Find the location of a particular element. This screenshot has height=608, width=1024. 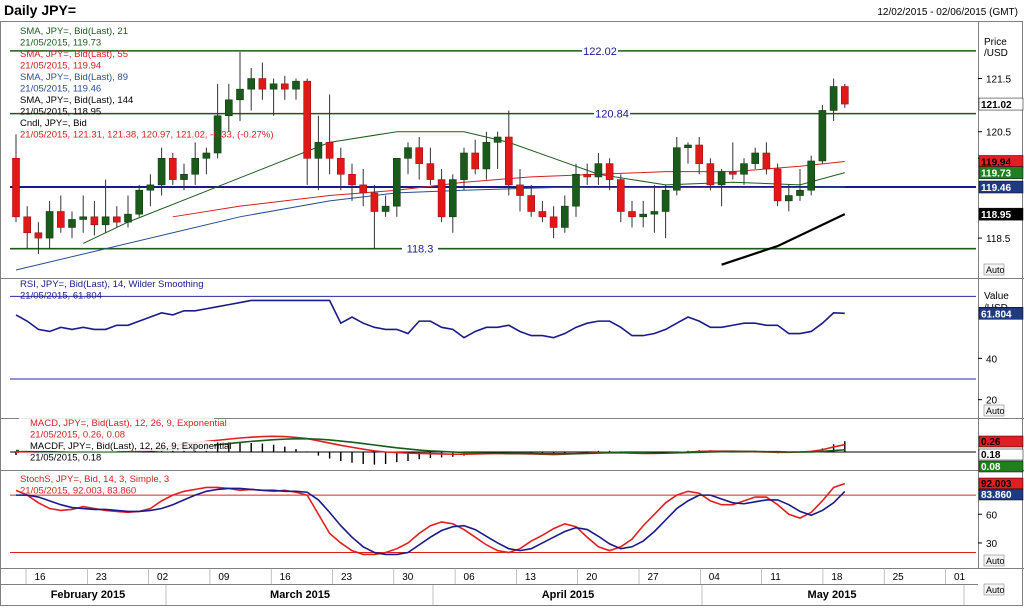

price-axis-unit: /USD is located at coordinates (996, 53).